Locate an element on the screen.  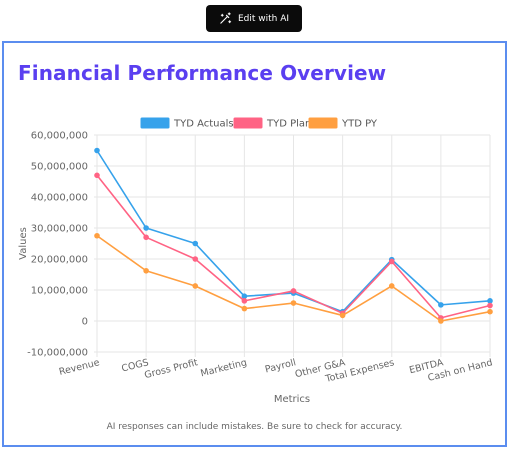
y-tick-label: 30,000,000 is located at coordinates (59, 229).